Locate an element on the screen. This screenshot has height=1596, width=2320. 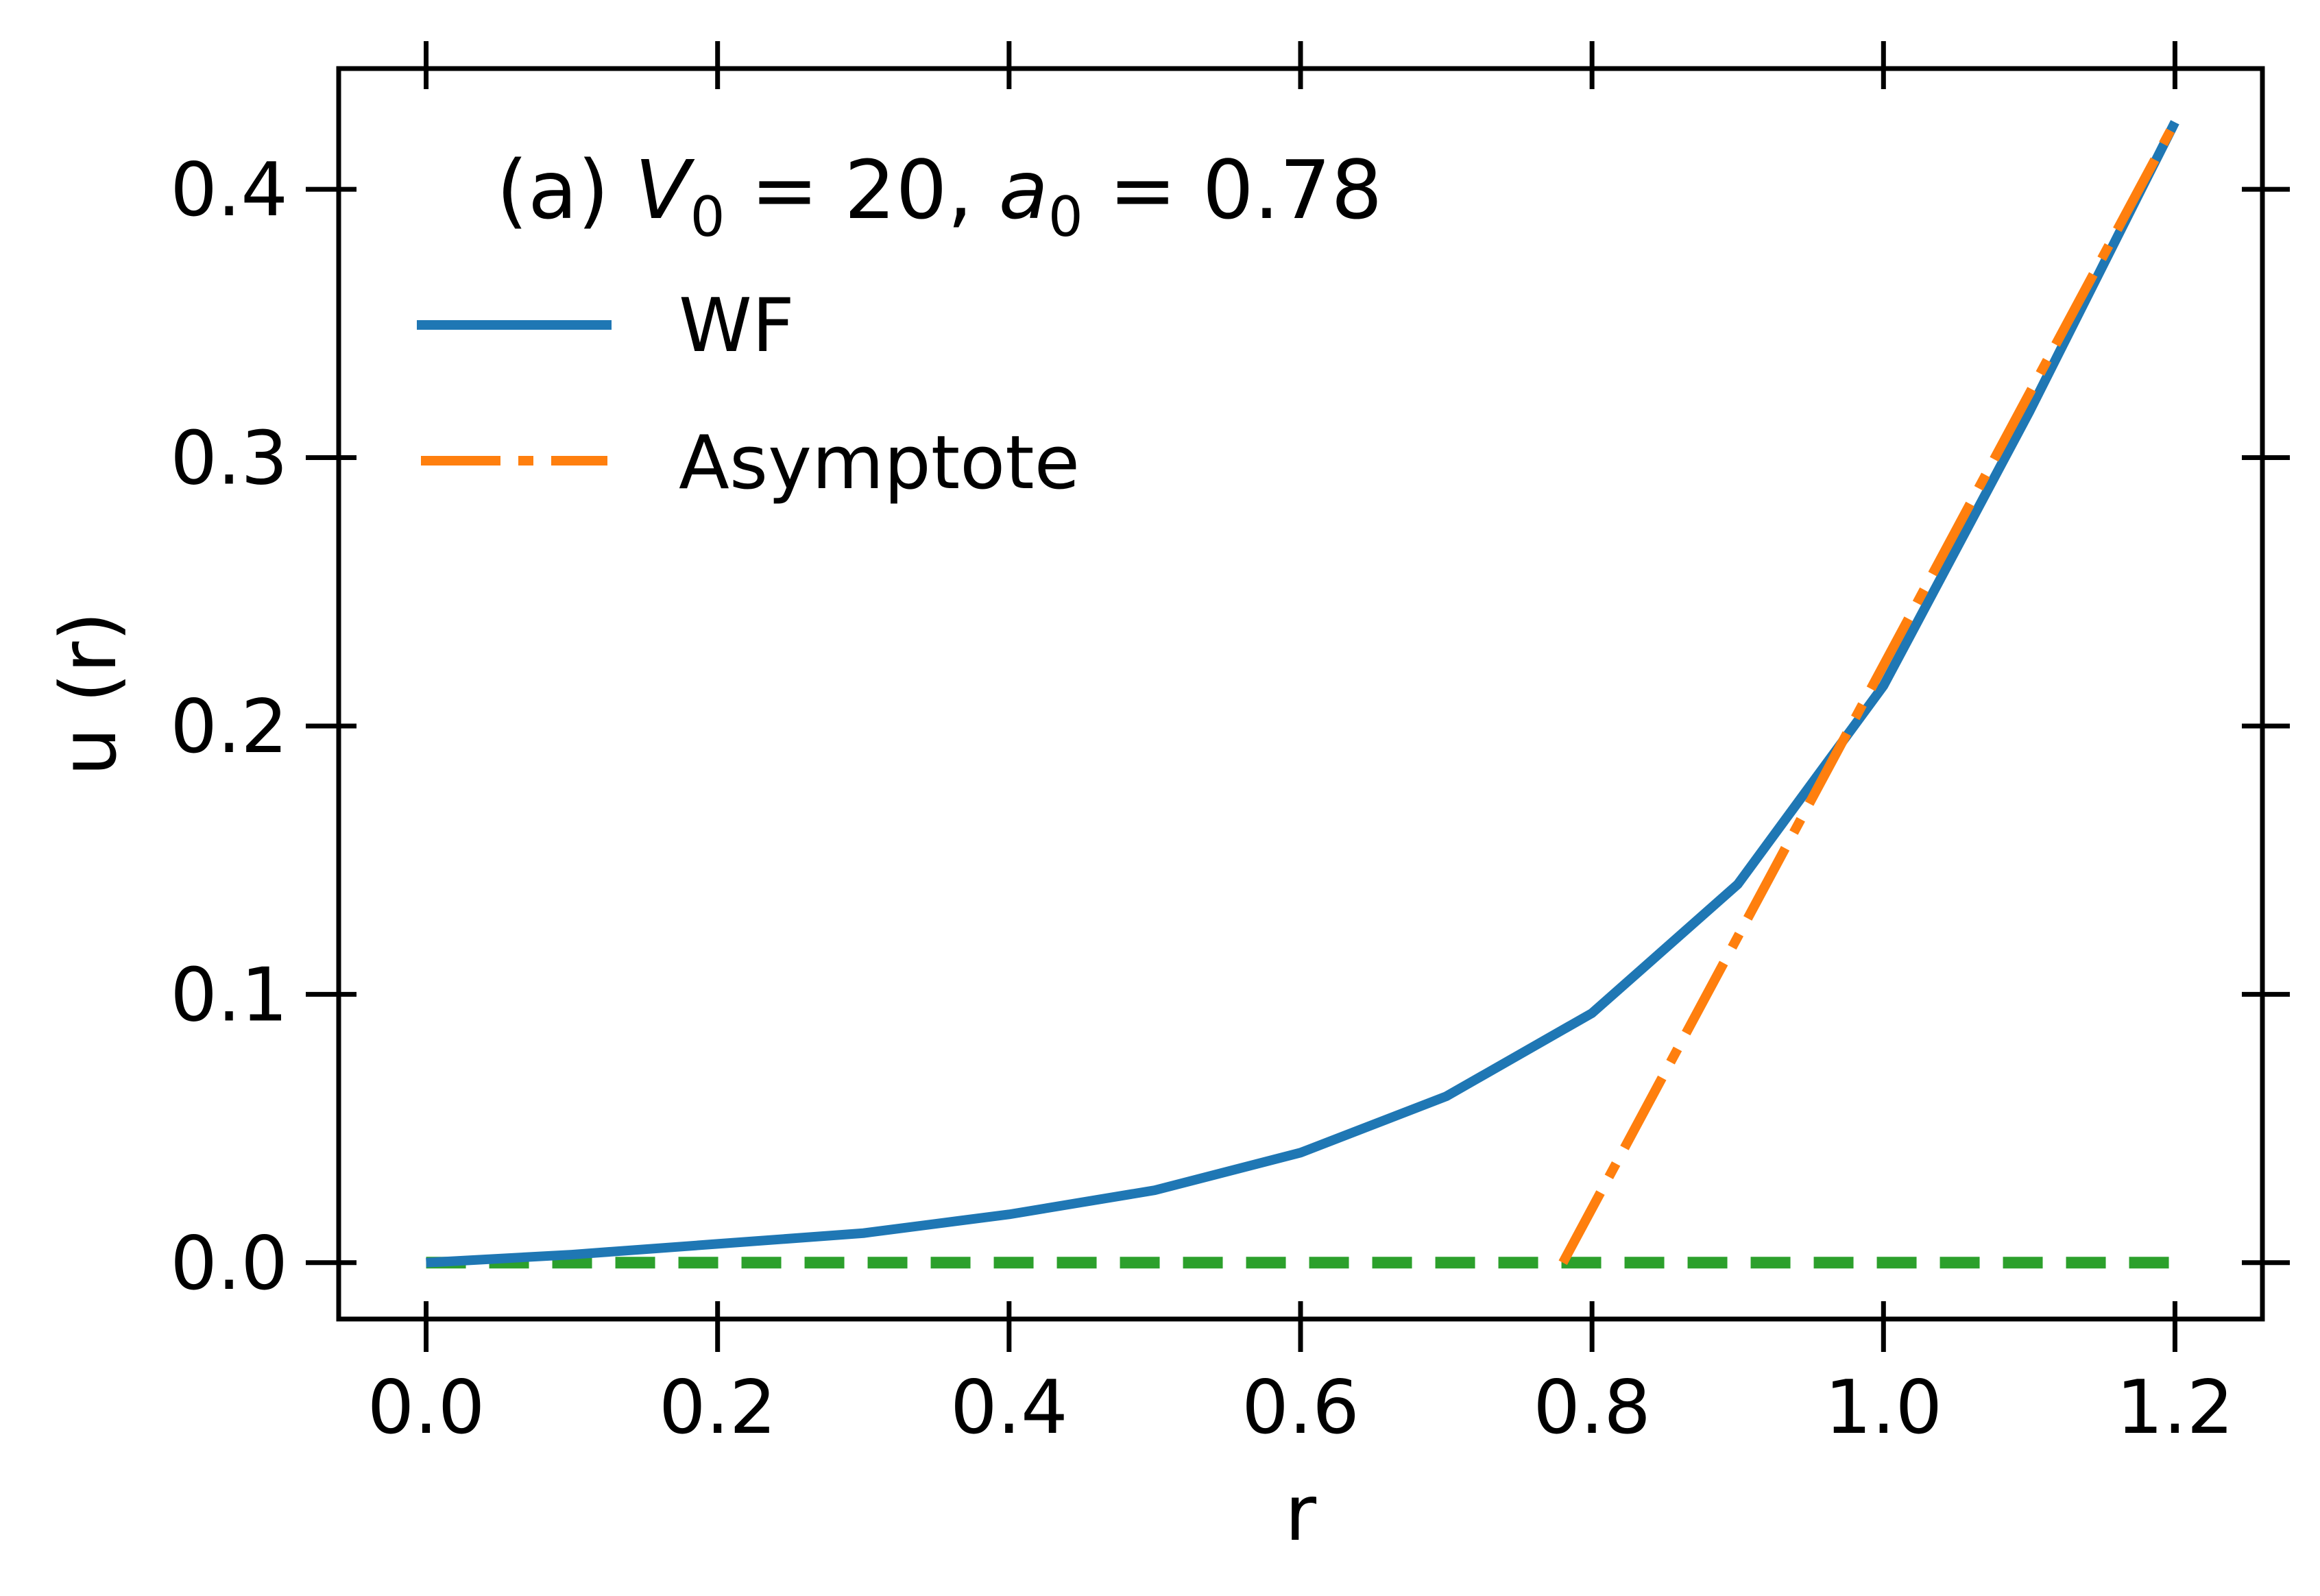
x-tick-label: 0.4 is located at coordinates (1009, 1408).